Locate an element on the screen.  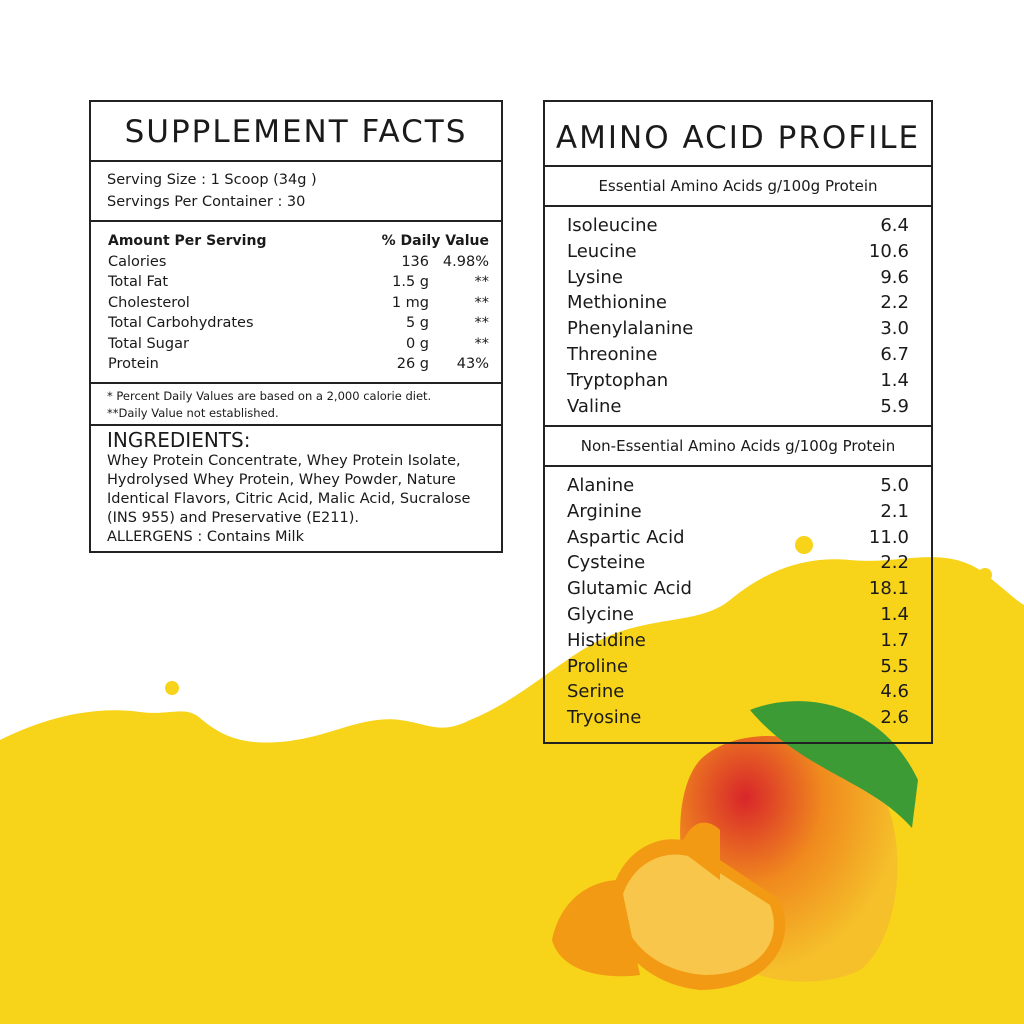
nutrient-amount: 5 g is located at coordinates (417, 323).